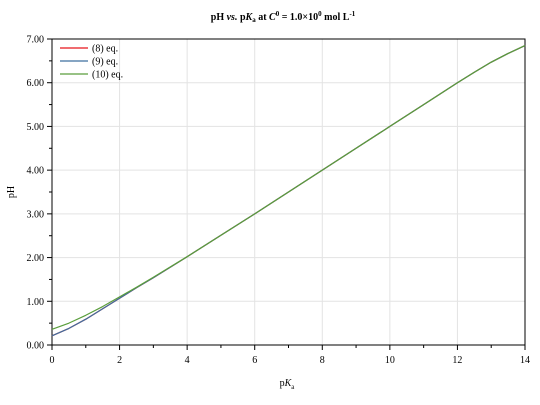  Describe the element at coordinates (52, 360) in the screenshot. I see `x-tick-label: 0` at that location.